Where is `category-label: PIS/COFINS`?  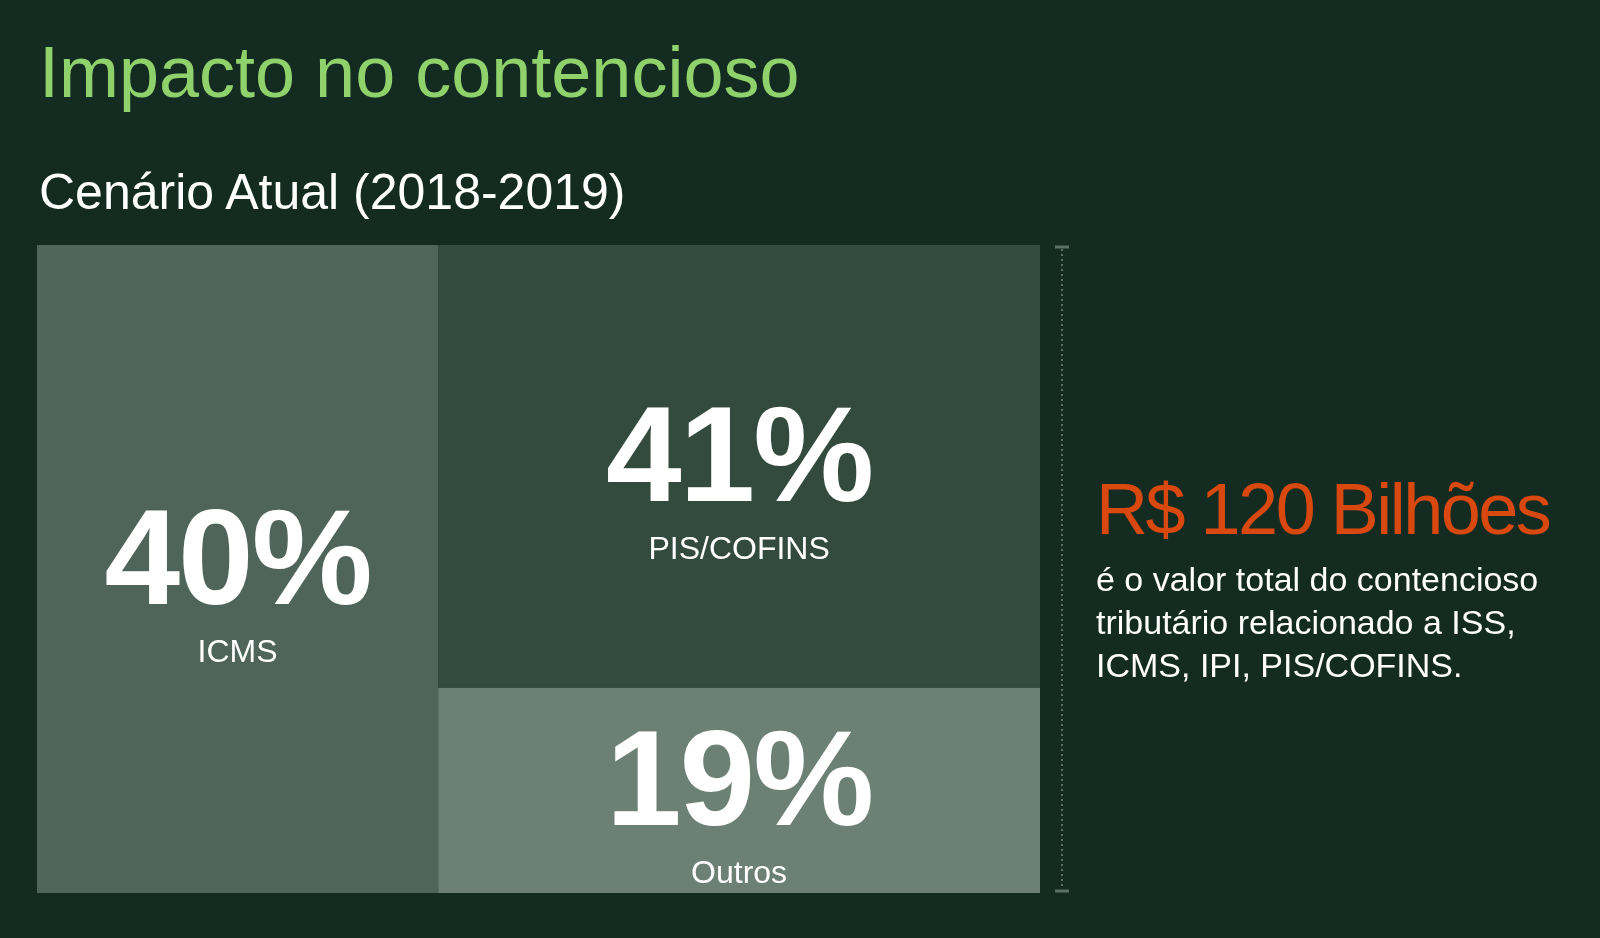
category-label: PIS/COFINS is located at coordinates (739, 548).